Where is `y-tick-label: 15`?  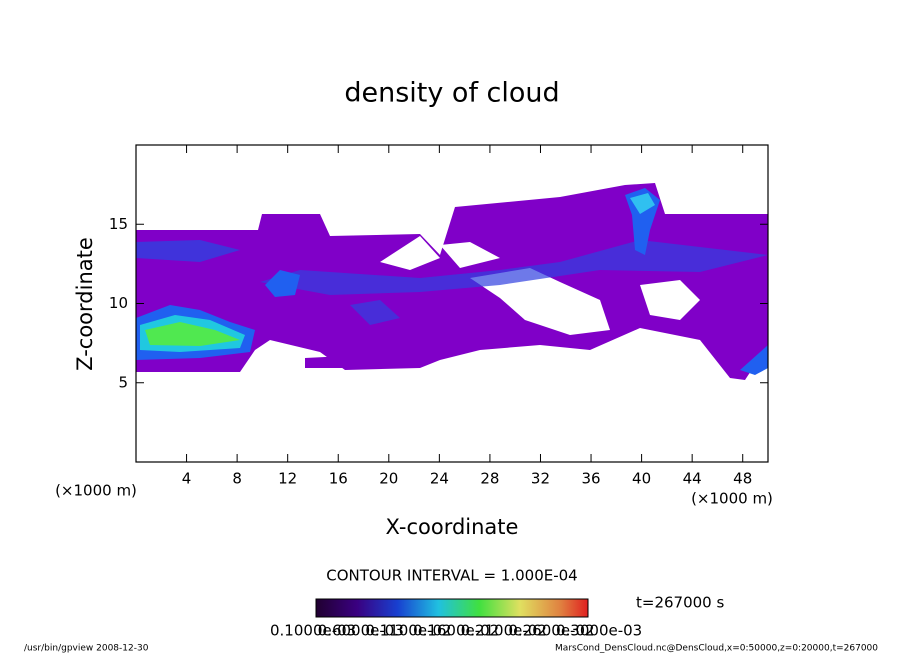
y-tick-label: 15 is located at coordinates (118, 224).